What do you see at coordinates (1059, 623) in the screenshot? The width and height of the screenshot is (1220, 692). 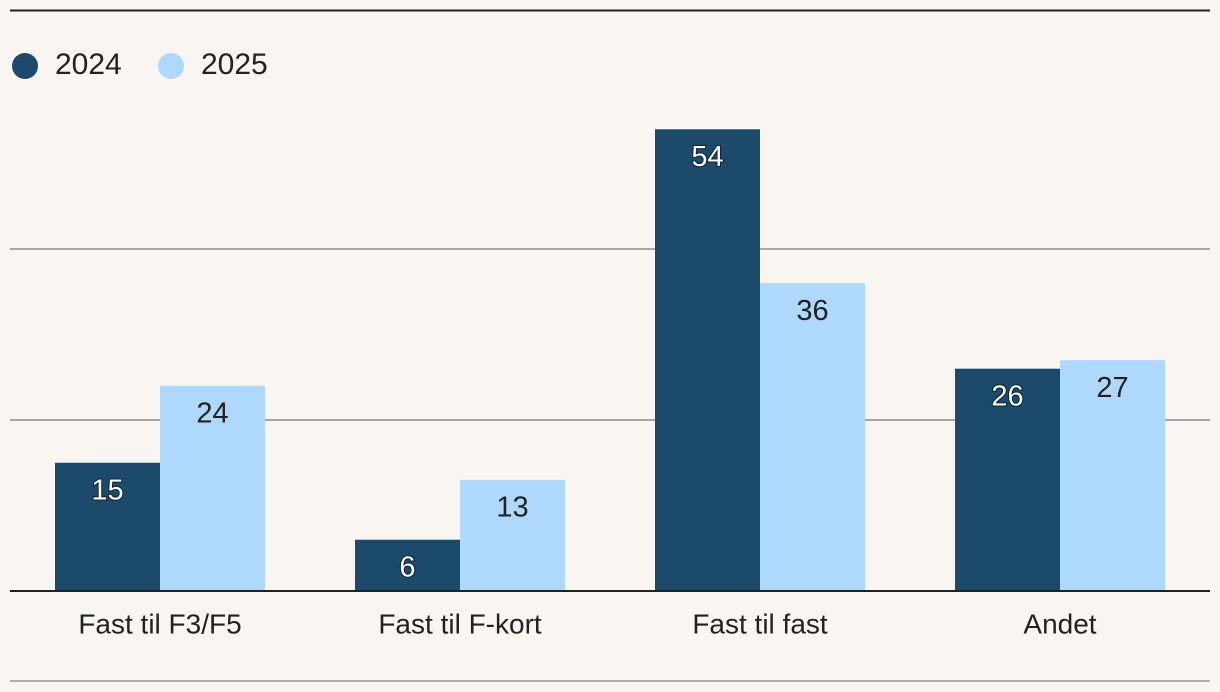 I see `x-tick-label: Andet` at bounding box center [1059, 623].